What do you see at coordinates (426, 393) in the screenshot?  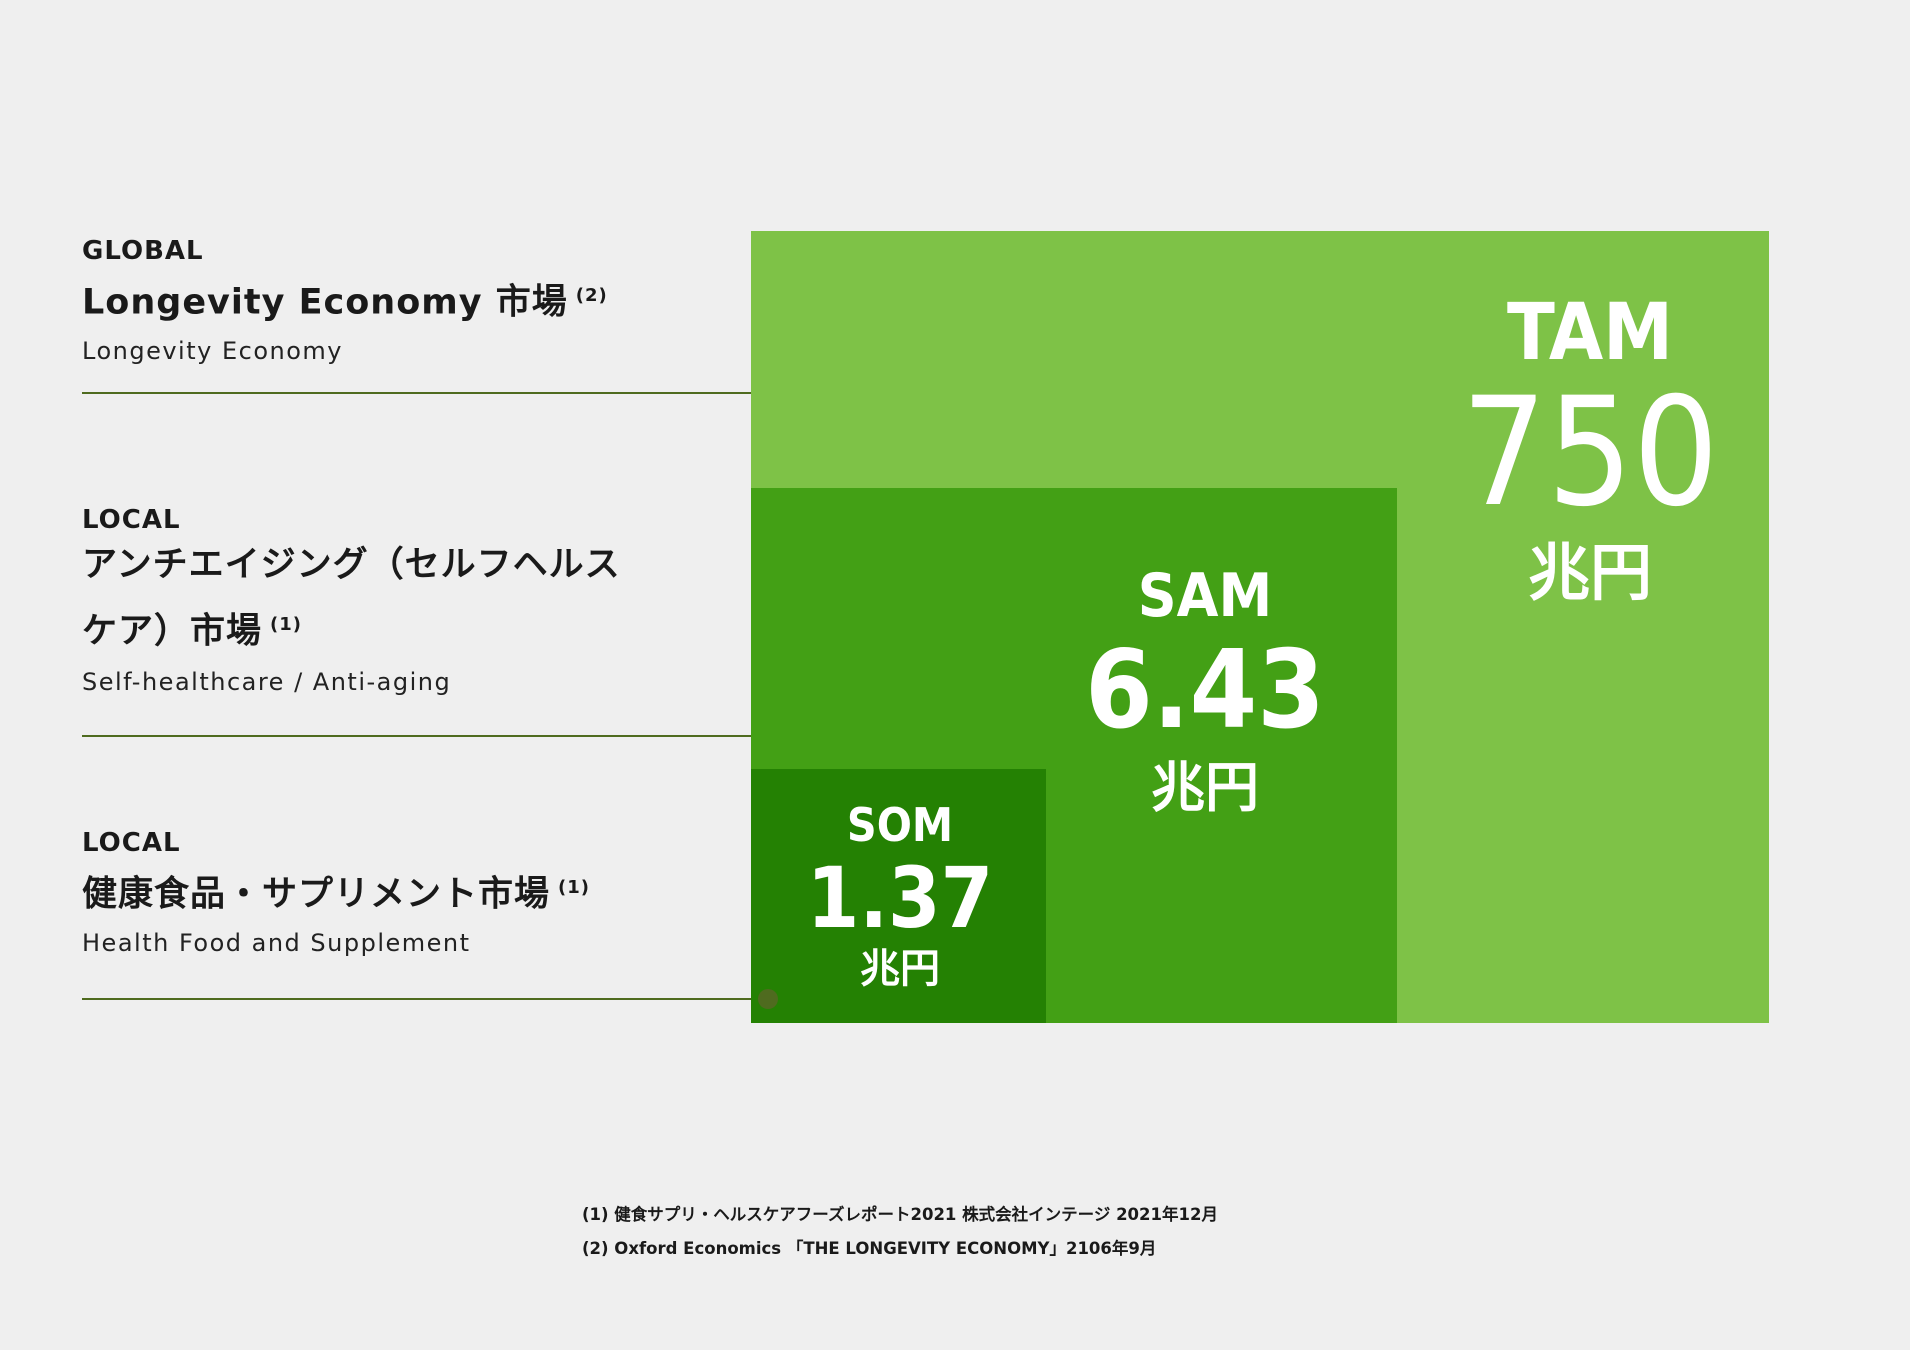 I see `leader-line-global` at bounding box center [426, 393].